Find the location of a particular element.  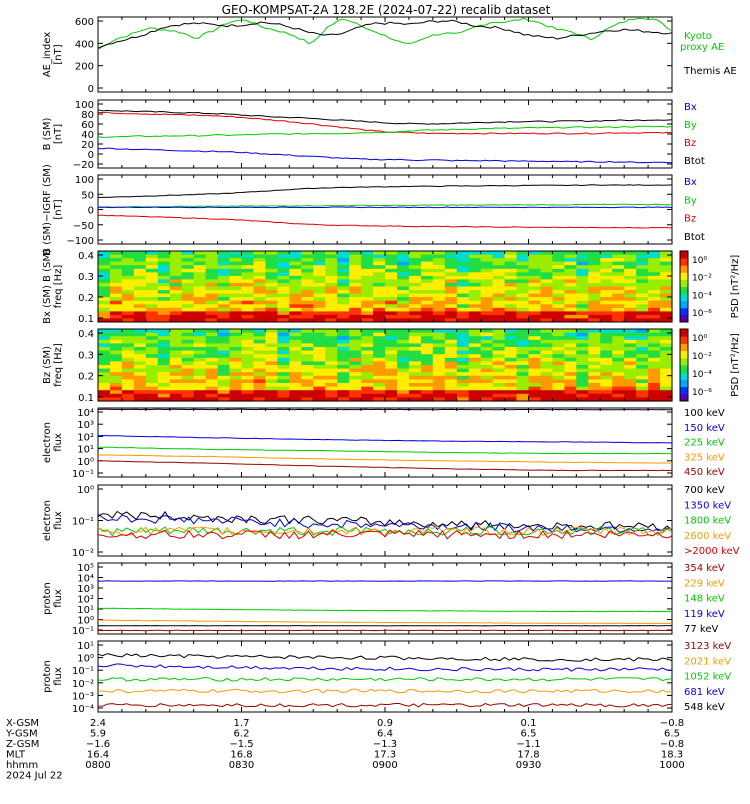

legend-label: 325 keV is located at coordinates (704, 457).